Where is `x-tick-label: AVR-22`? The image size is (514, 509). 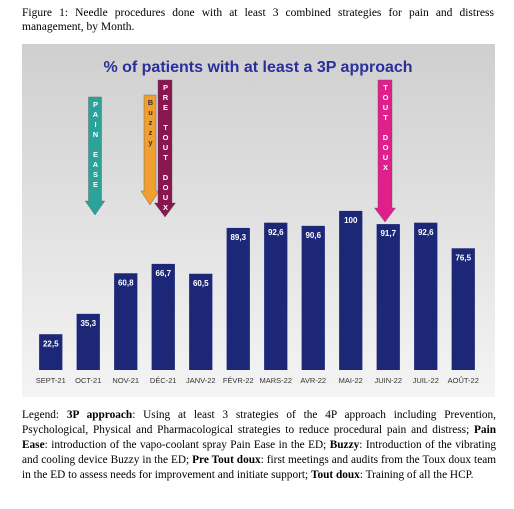 x-tick-label: AVR-22 is located at coordinates (313, 380).